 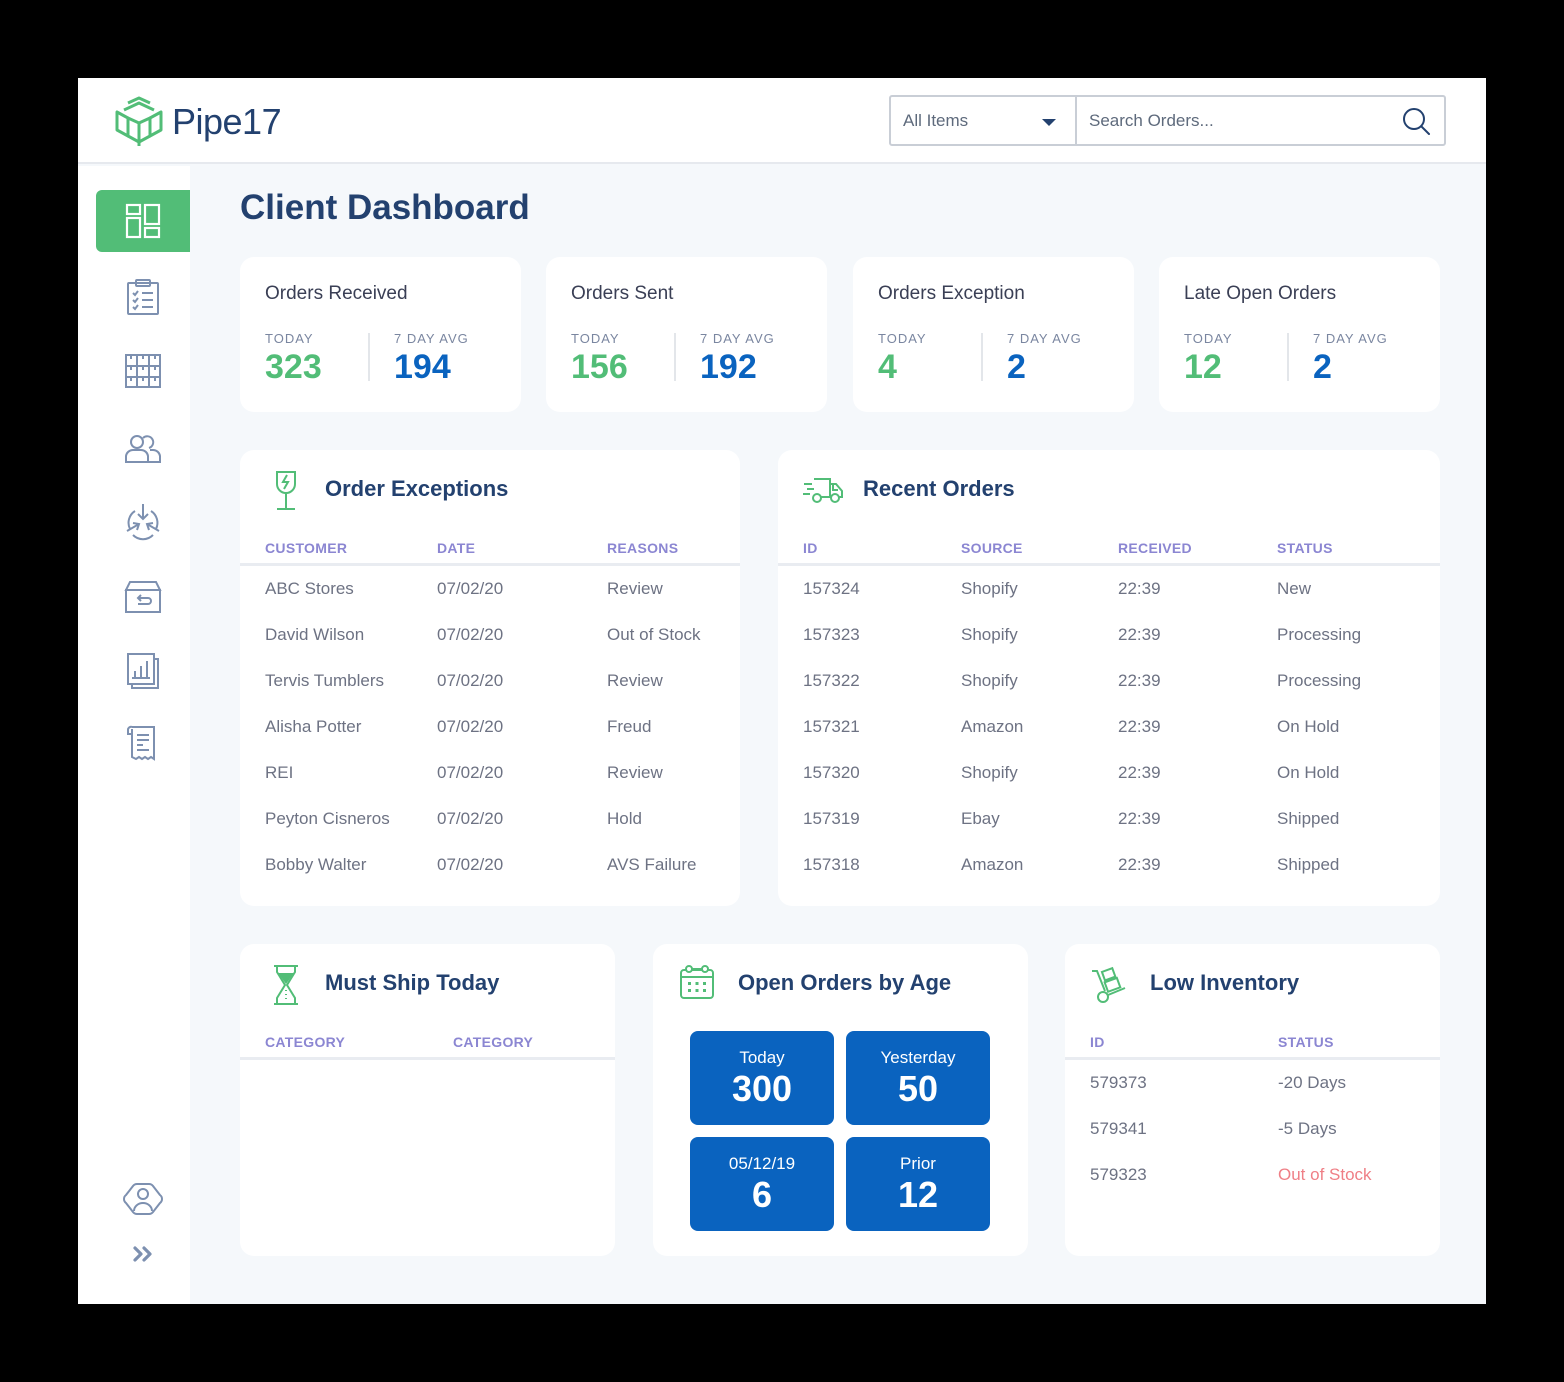 What do you see at coordinates (902, 359) in the screenshot?
I see `stat-today: TODAY 4` at bounding box center [902, 359].